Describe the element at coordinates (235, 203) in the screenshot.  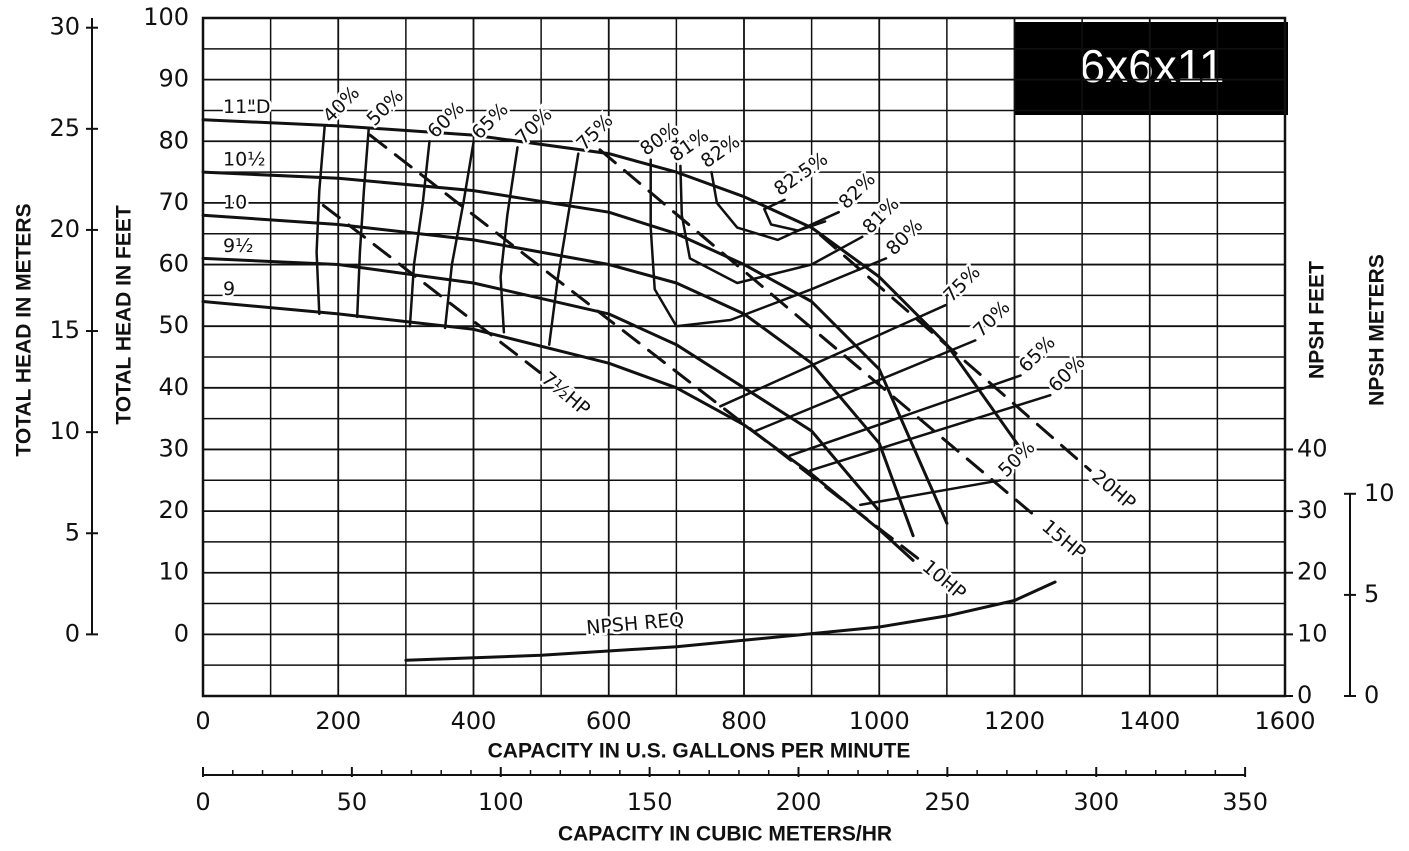
I see `diameter-label: 10` at that location.